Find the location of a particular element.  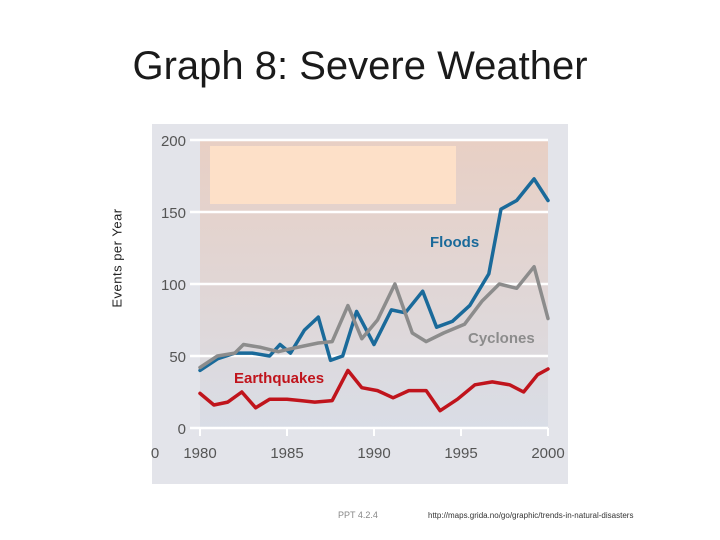

x-tick-label: 1990 is located at coordinates (373, 453).